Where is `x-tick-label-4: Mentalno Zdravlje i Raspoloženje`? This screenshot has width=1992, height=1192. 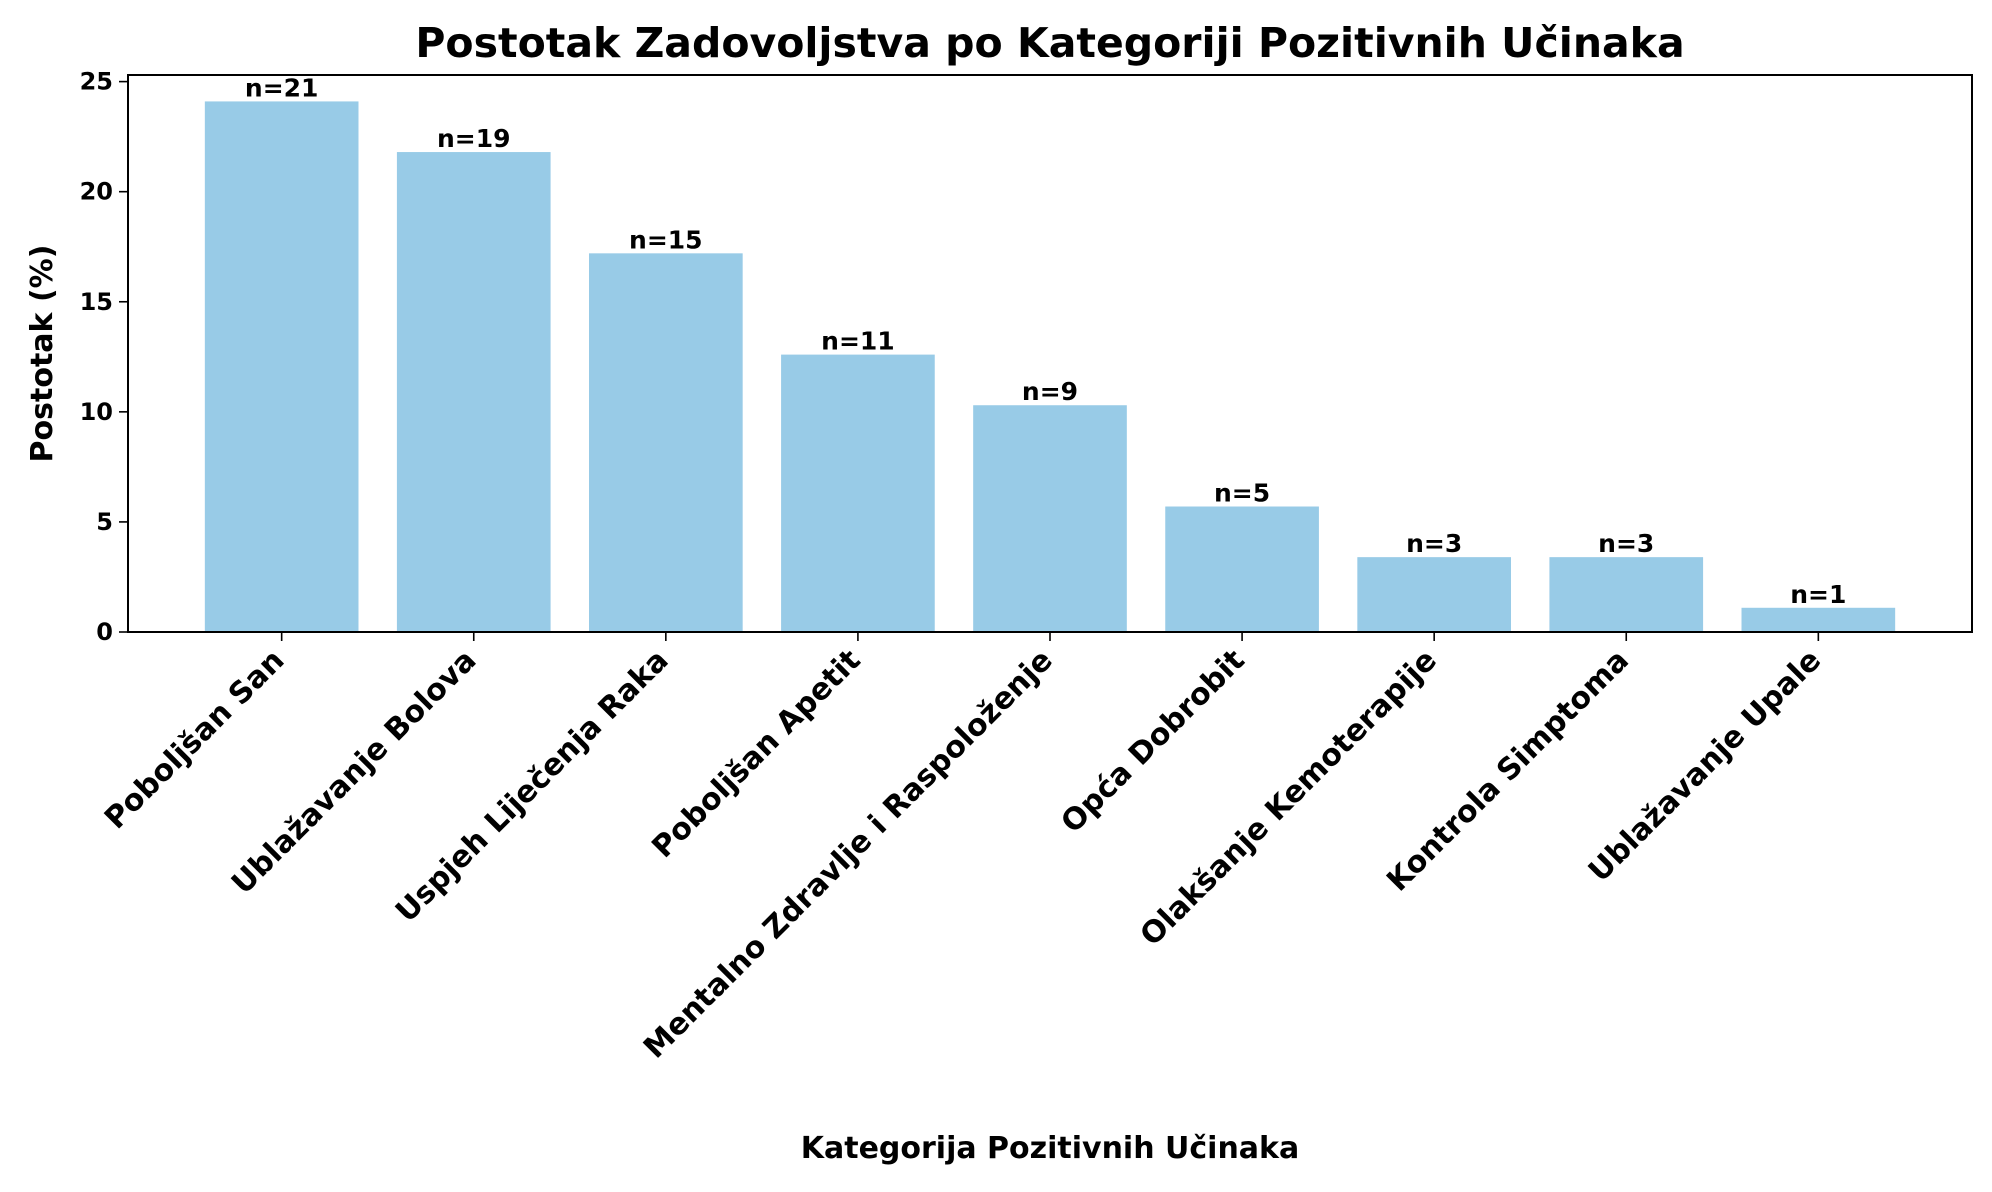
x-tick-label-4: Mentalno Zdravlje i Raspoloženje is located at coordinates (848, 854).